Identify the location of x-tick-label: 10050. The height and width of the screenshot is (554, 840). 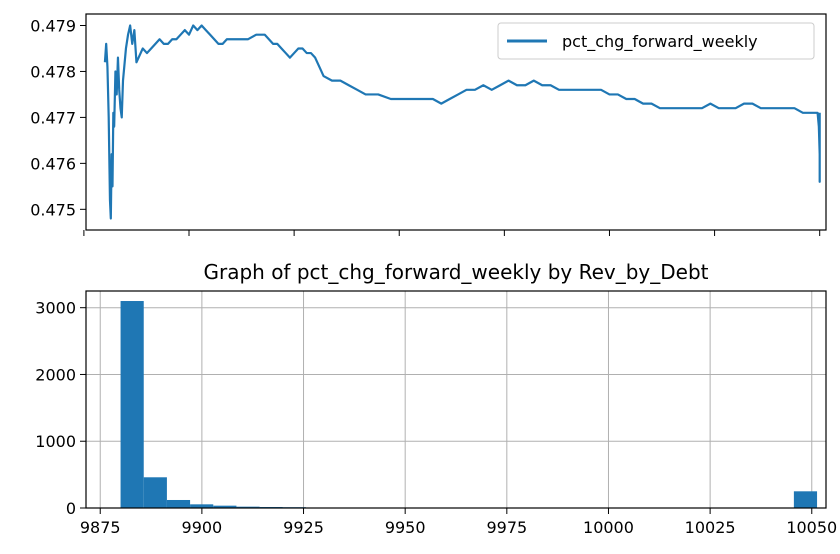
(811, 527).